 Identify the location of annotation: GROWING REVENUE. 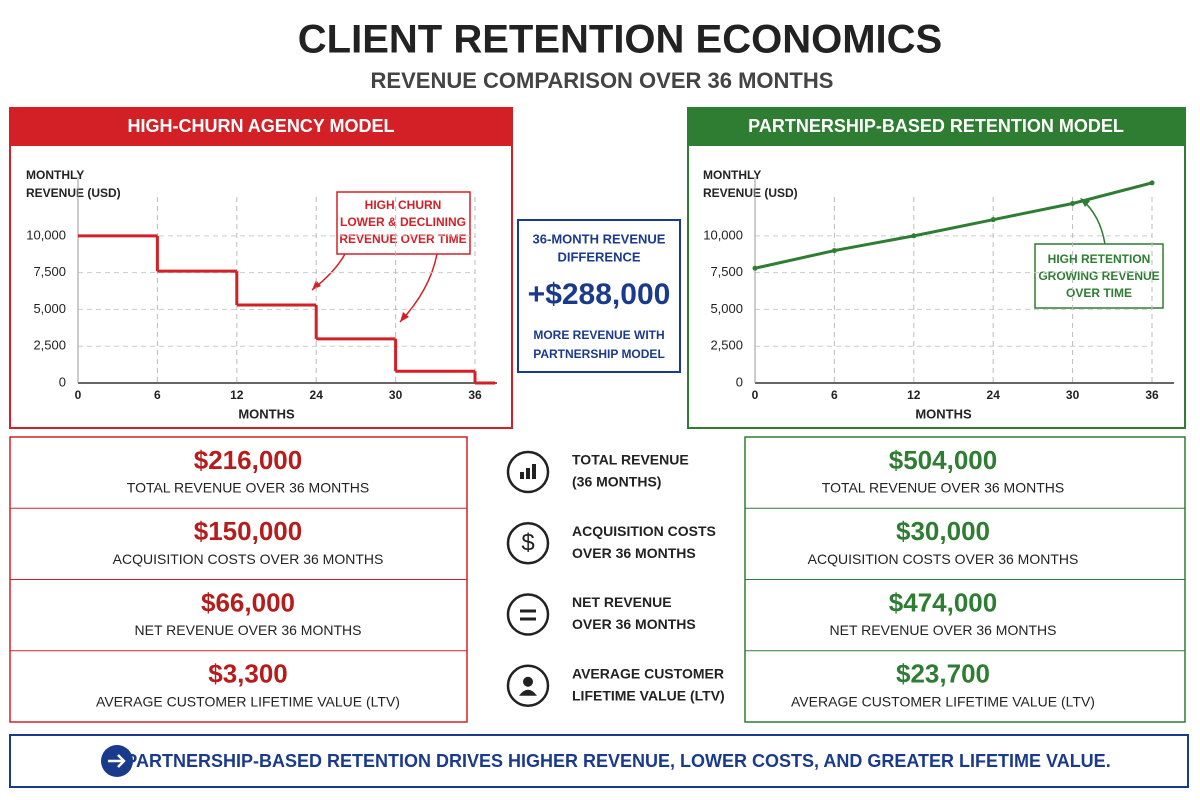
(1098, 276).